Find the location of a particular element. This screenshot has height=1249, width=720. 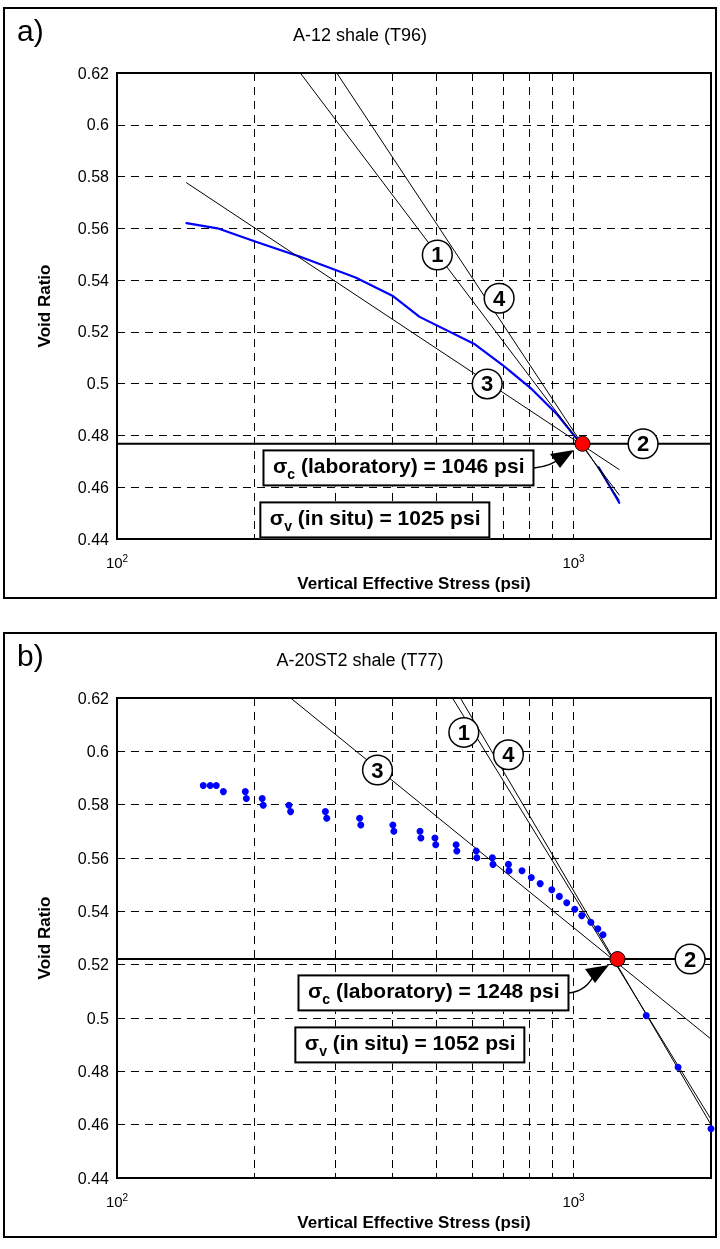

chart-title: A-12 shale (T96) is located at coordinates (360, 35).